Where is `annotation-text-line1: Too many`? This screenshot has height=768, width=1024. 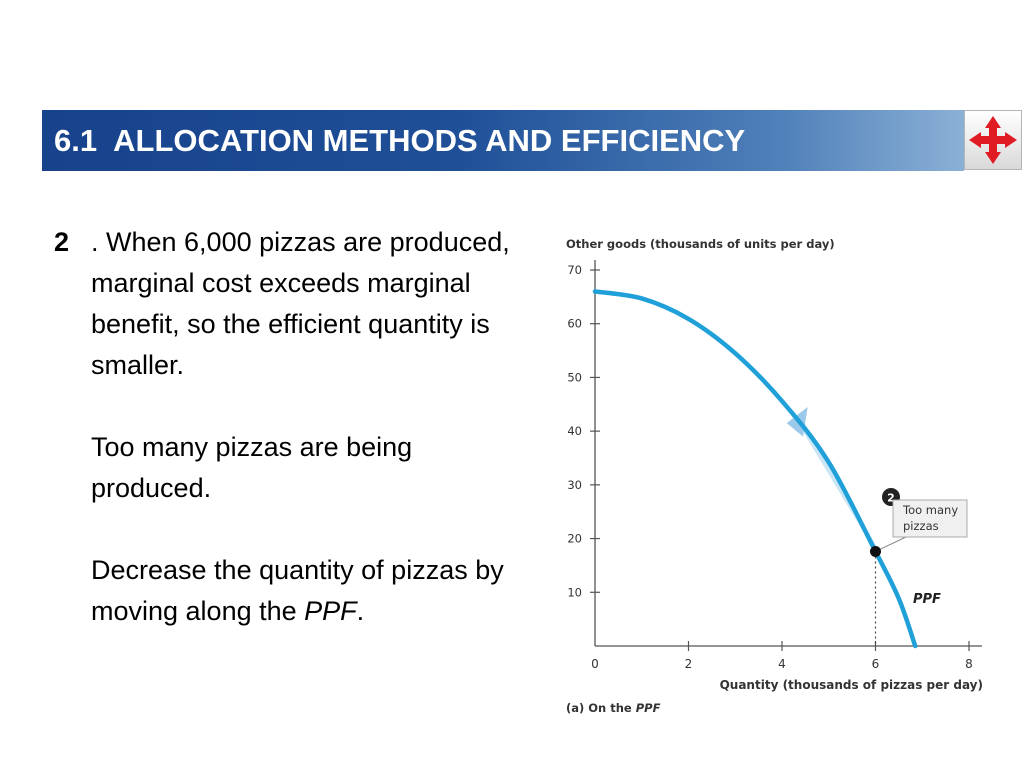
annotation-text-line1: Too many is located at coordinates (930, 510).